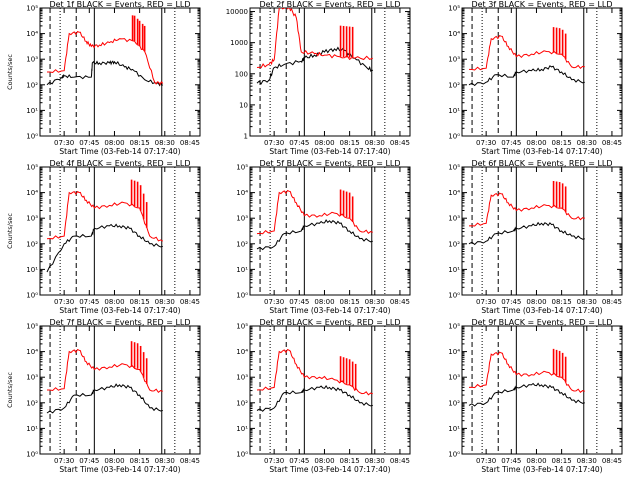  Describe the element at coordinates (541, 4) in the screenshot. I see `panel-title: Det 3f BLACK = Events, RED = LLD` at that location.